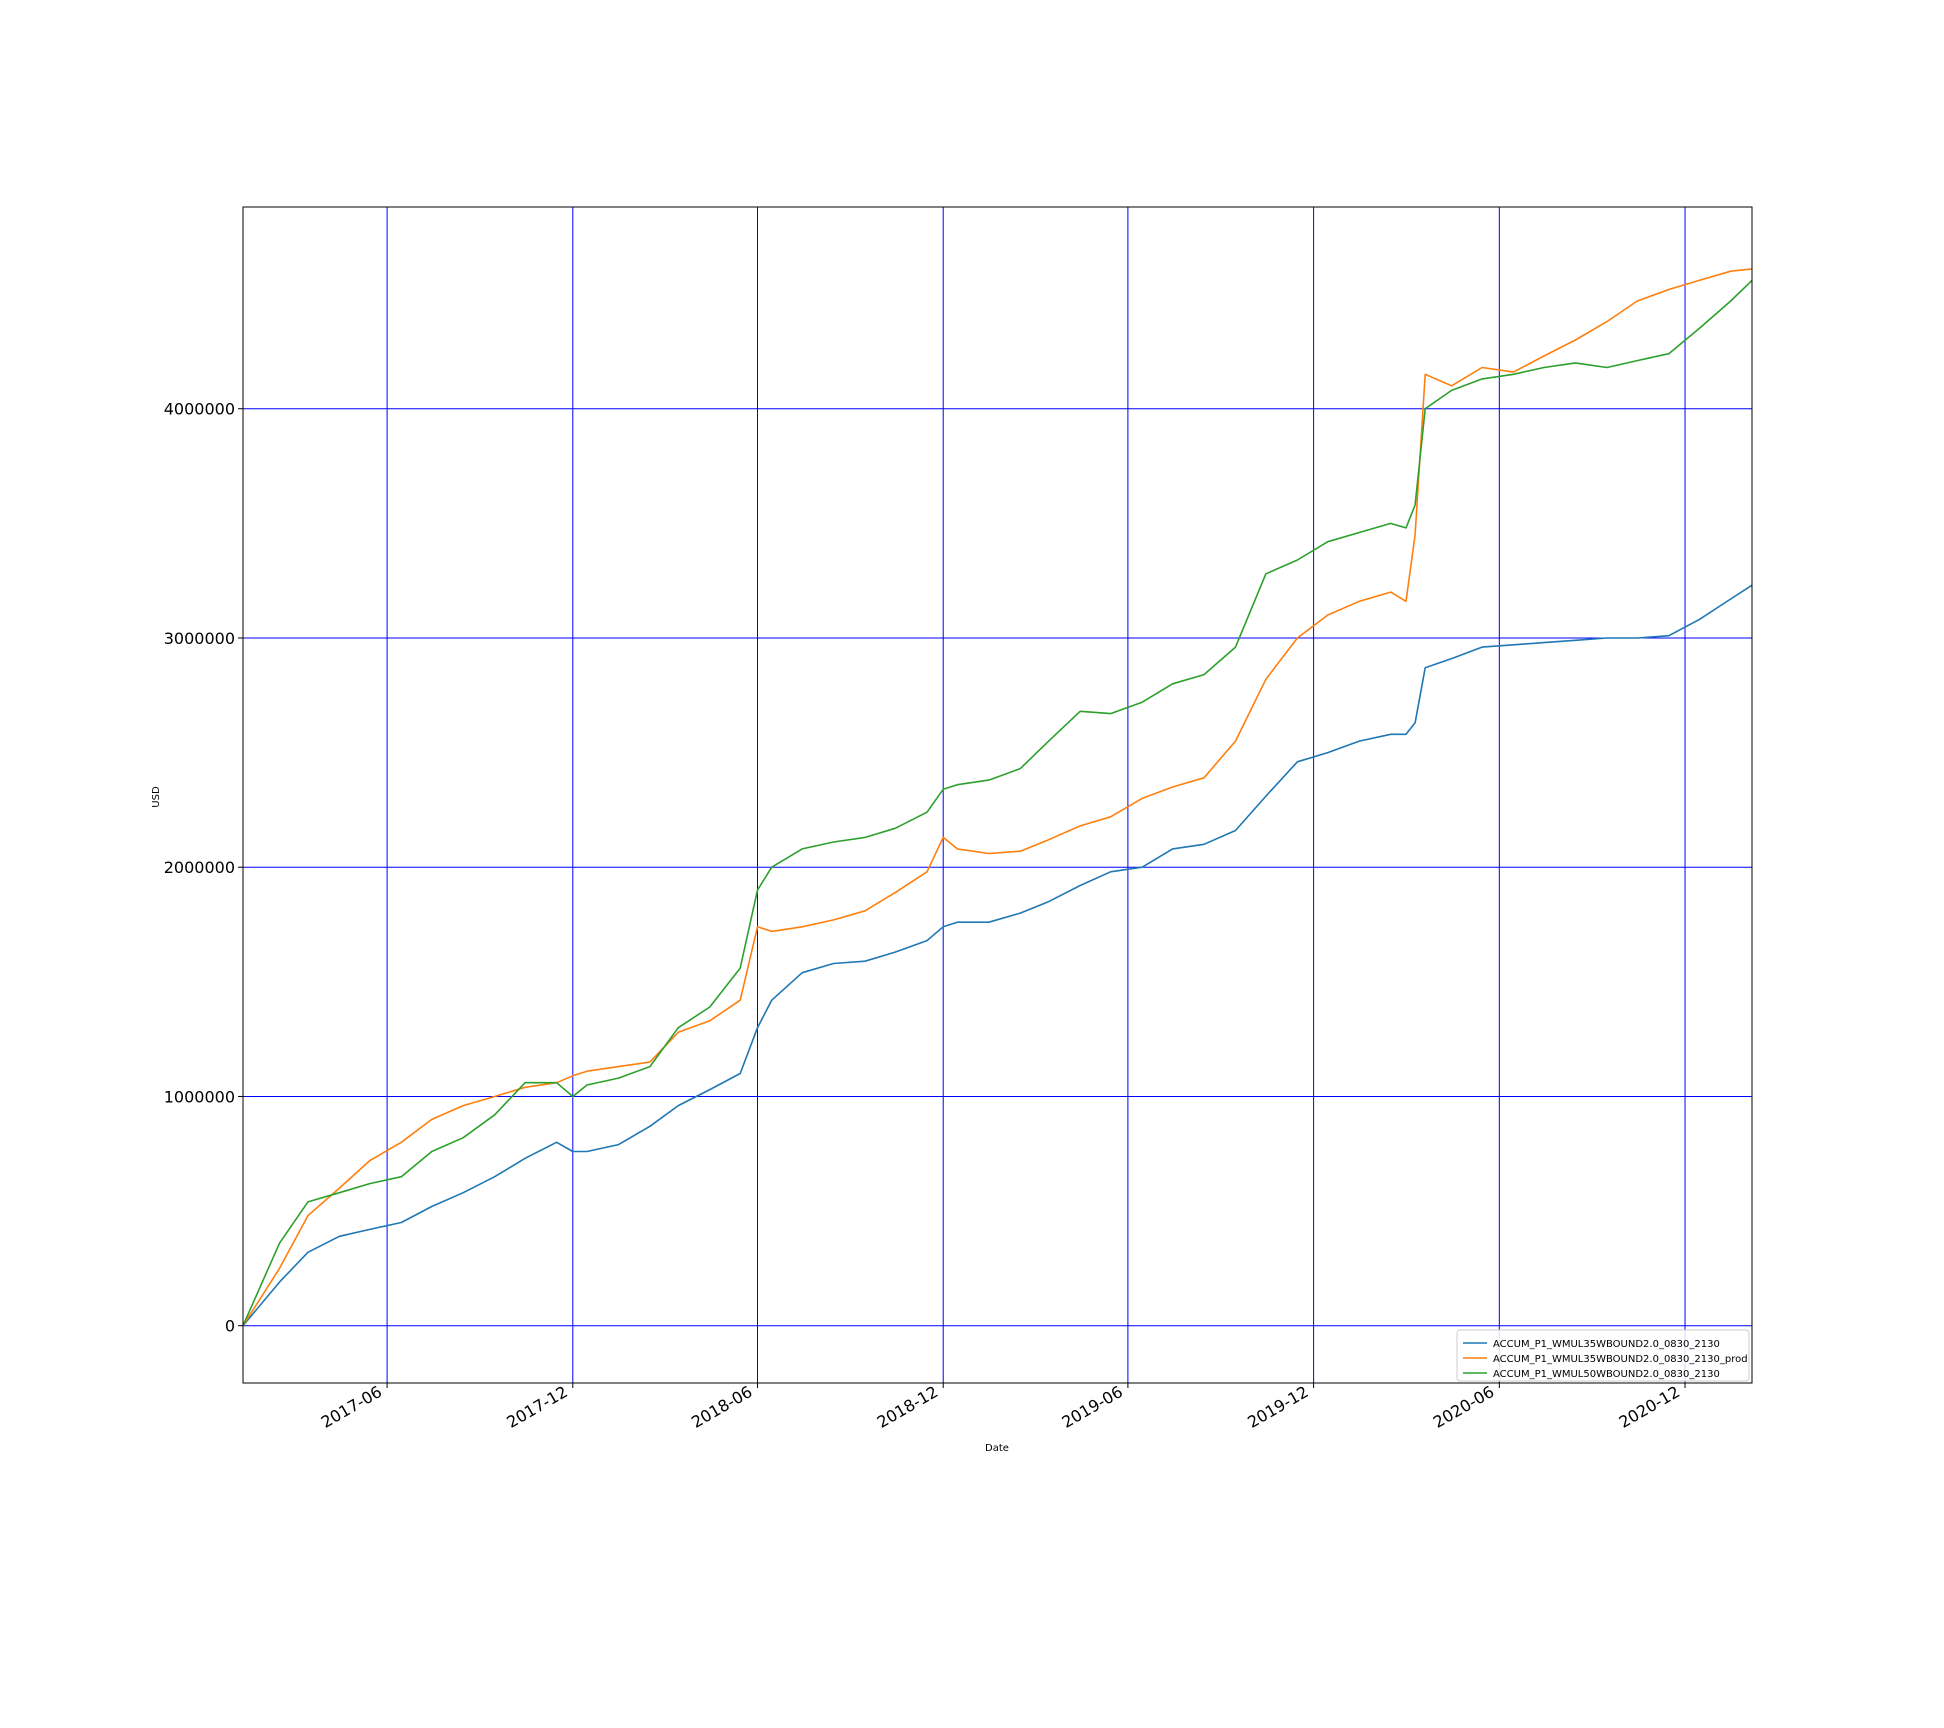  I want to click on legend-label-2: ACCUM_P1_WMUL35WBOUND2.0_0830_2130_prod, so click(1620, 1359).